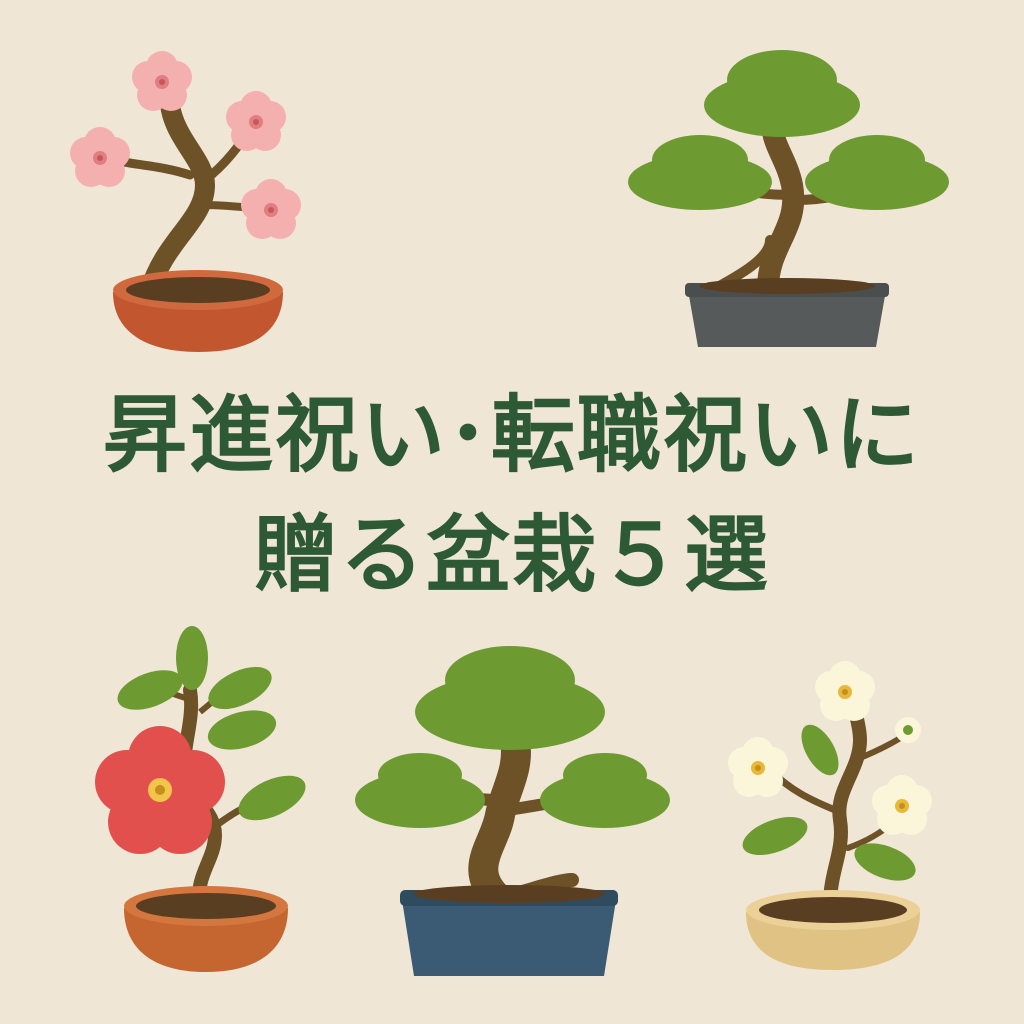 This screenshot has height=1024, width=1024. Describe the element at coordinates (185, 201) in the screenshot. I see `cherry-blossom-bonsai-icon` at that location.